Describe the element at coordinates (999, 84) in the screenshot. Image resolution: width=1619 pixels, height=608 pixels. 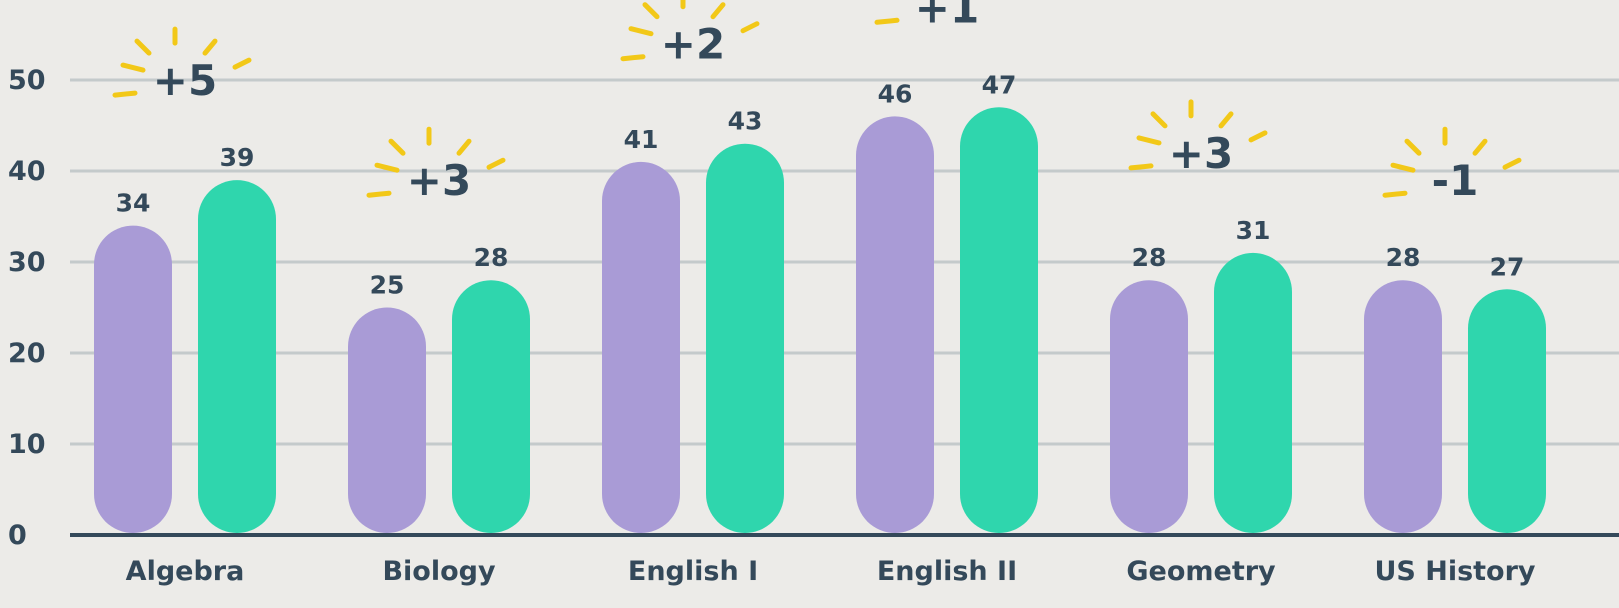
I see `data-label: 47` at that location.